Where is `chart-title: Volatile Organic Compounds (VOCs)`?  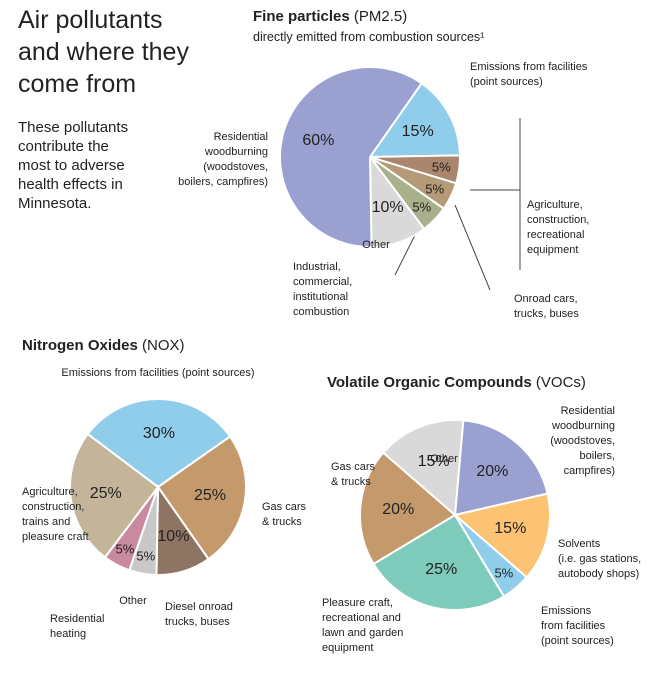 chart-title: Volatile Organic Compounds (VOCs) is located at coordinates (456, 382).